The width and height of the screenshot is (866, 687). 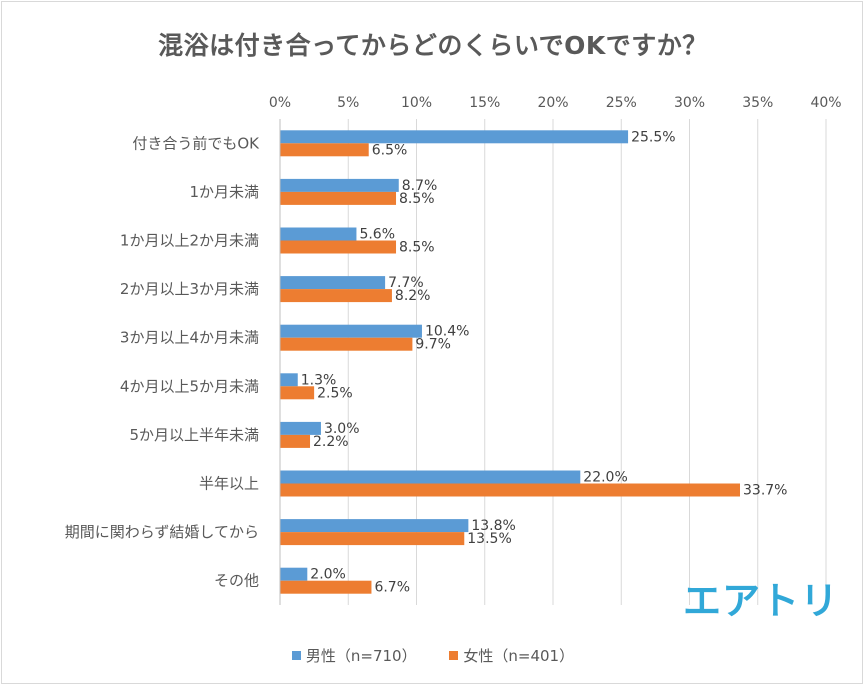 I want to click on x-tick-label: 15%, so click(x=484, y=103).